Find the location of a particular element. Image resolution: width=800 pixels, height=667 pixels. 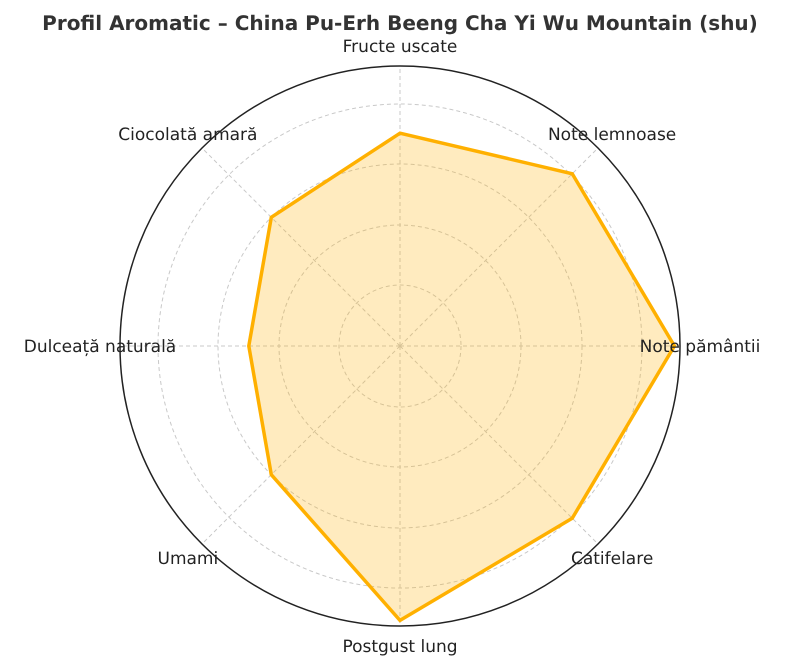

spoke-label: Fructe uscate is located at coordinates (400, 47).